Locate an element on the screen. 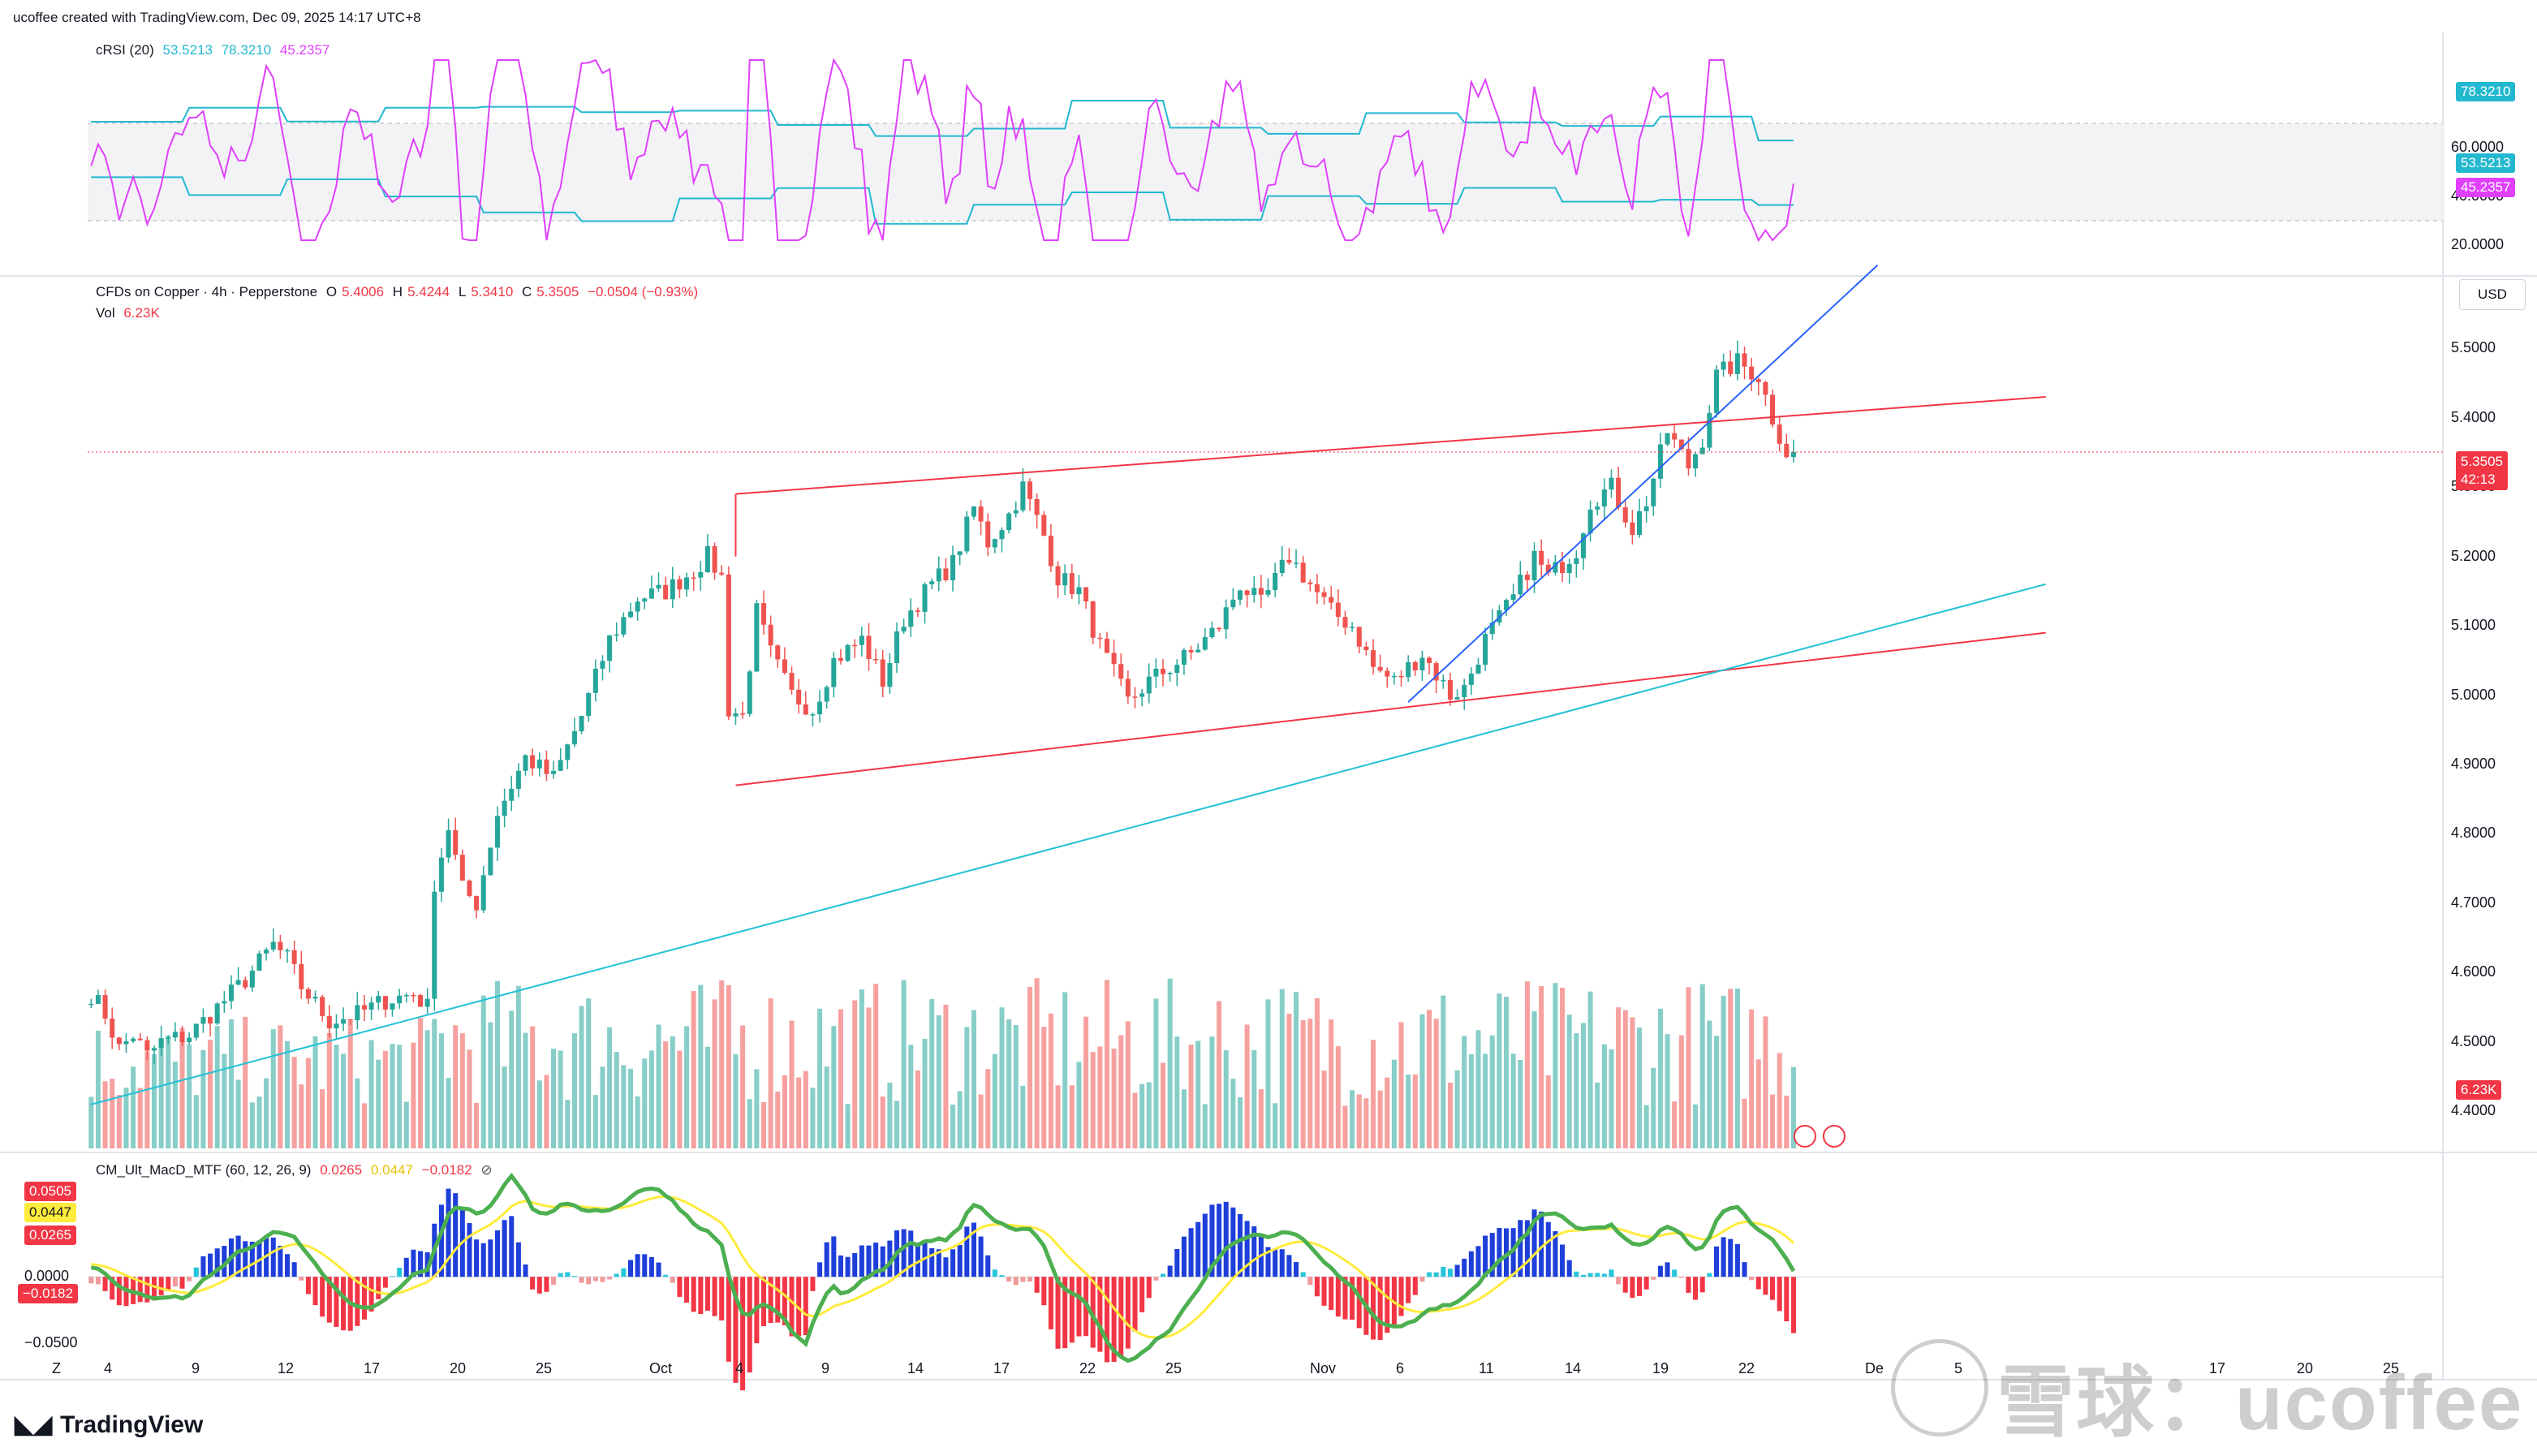 The height and width of the screenshot is (1456, 2537). volume-value: 6.23K is located at coordinates (141, 313).